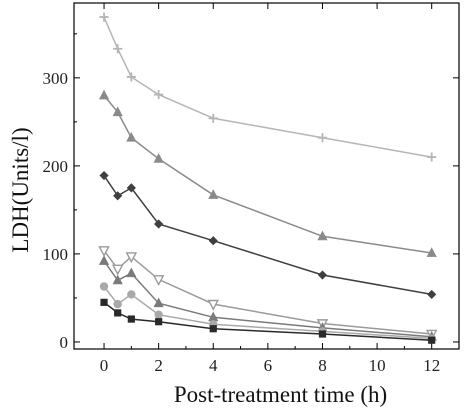  What do you see at coordinates (322, 365) in the screenshot?
I see `x-tick-label: 8` at bounding box center [322, 365].